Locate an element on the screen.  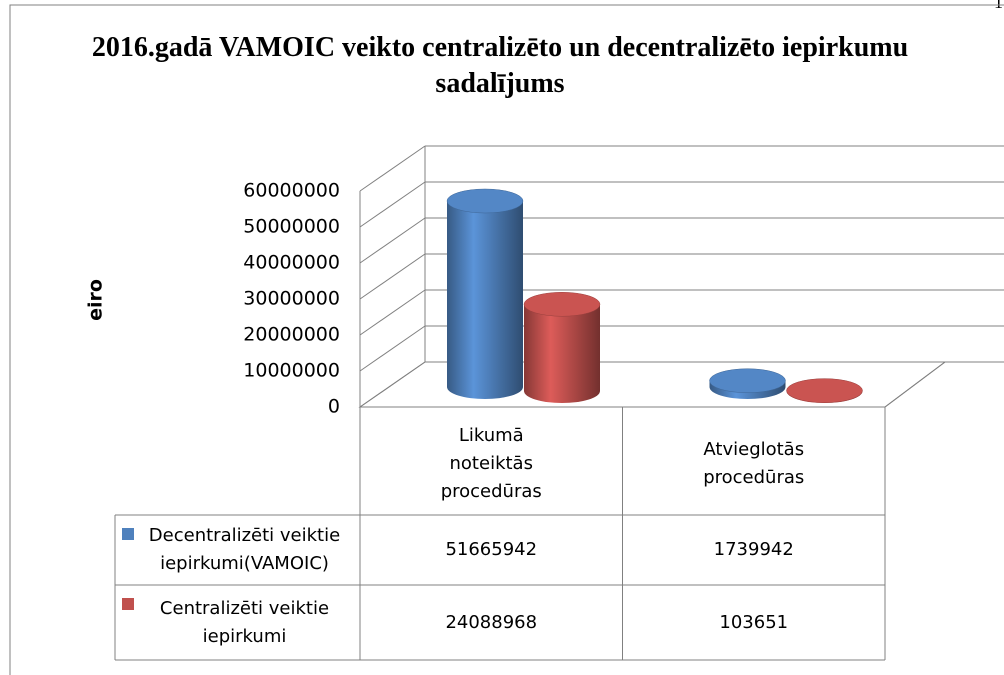
y-tick-label: 30000000 is located at coordinates (291, 299).